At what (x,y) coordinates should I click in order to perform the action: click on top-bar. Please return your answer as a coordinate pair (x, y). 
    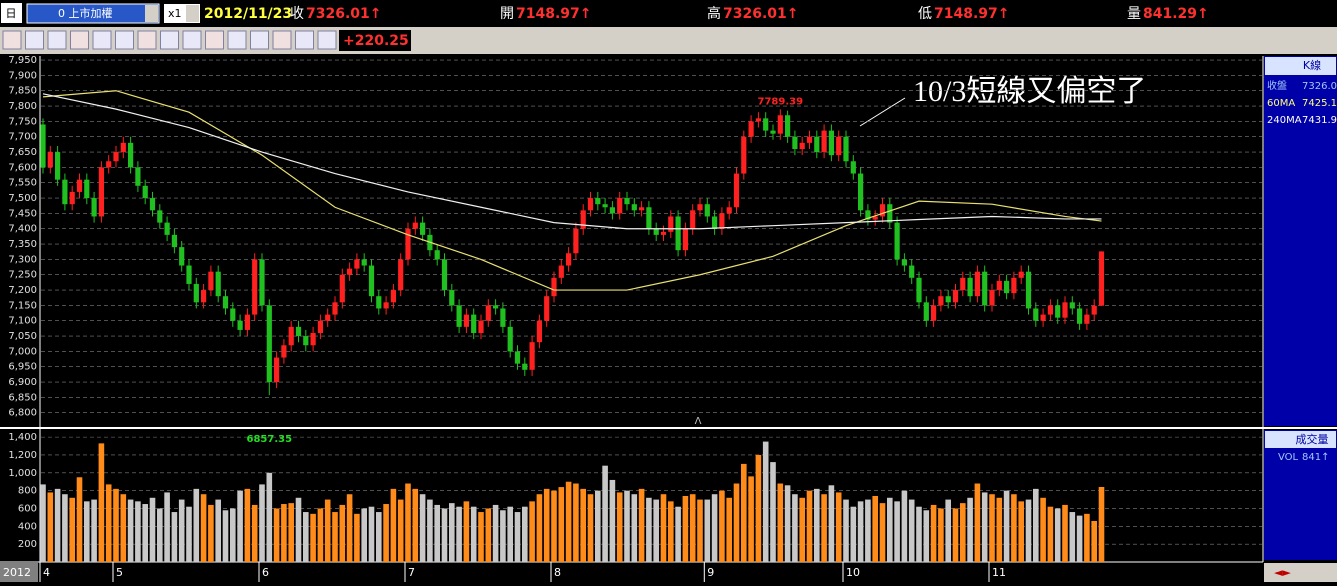
    Looking at the image, I should click on (668, 13).